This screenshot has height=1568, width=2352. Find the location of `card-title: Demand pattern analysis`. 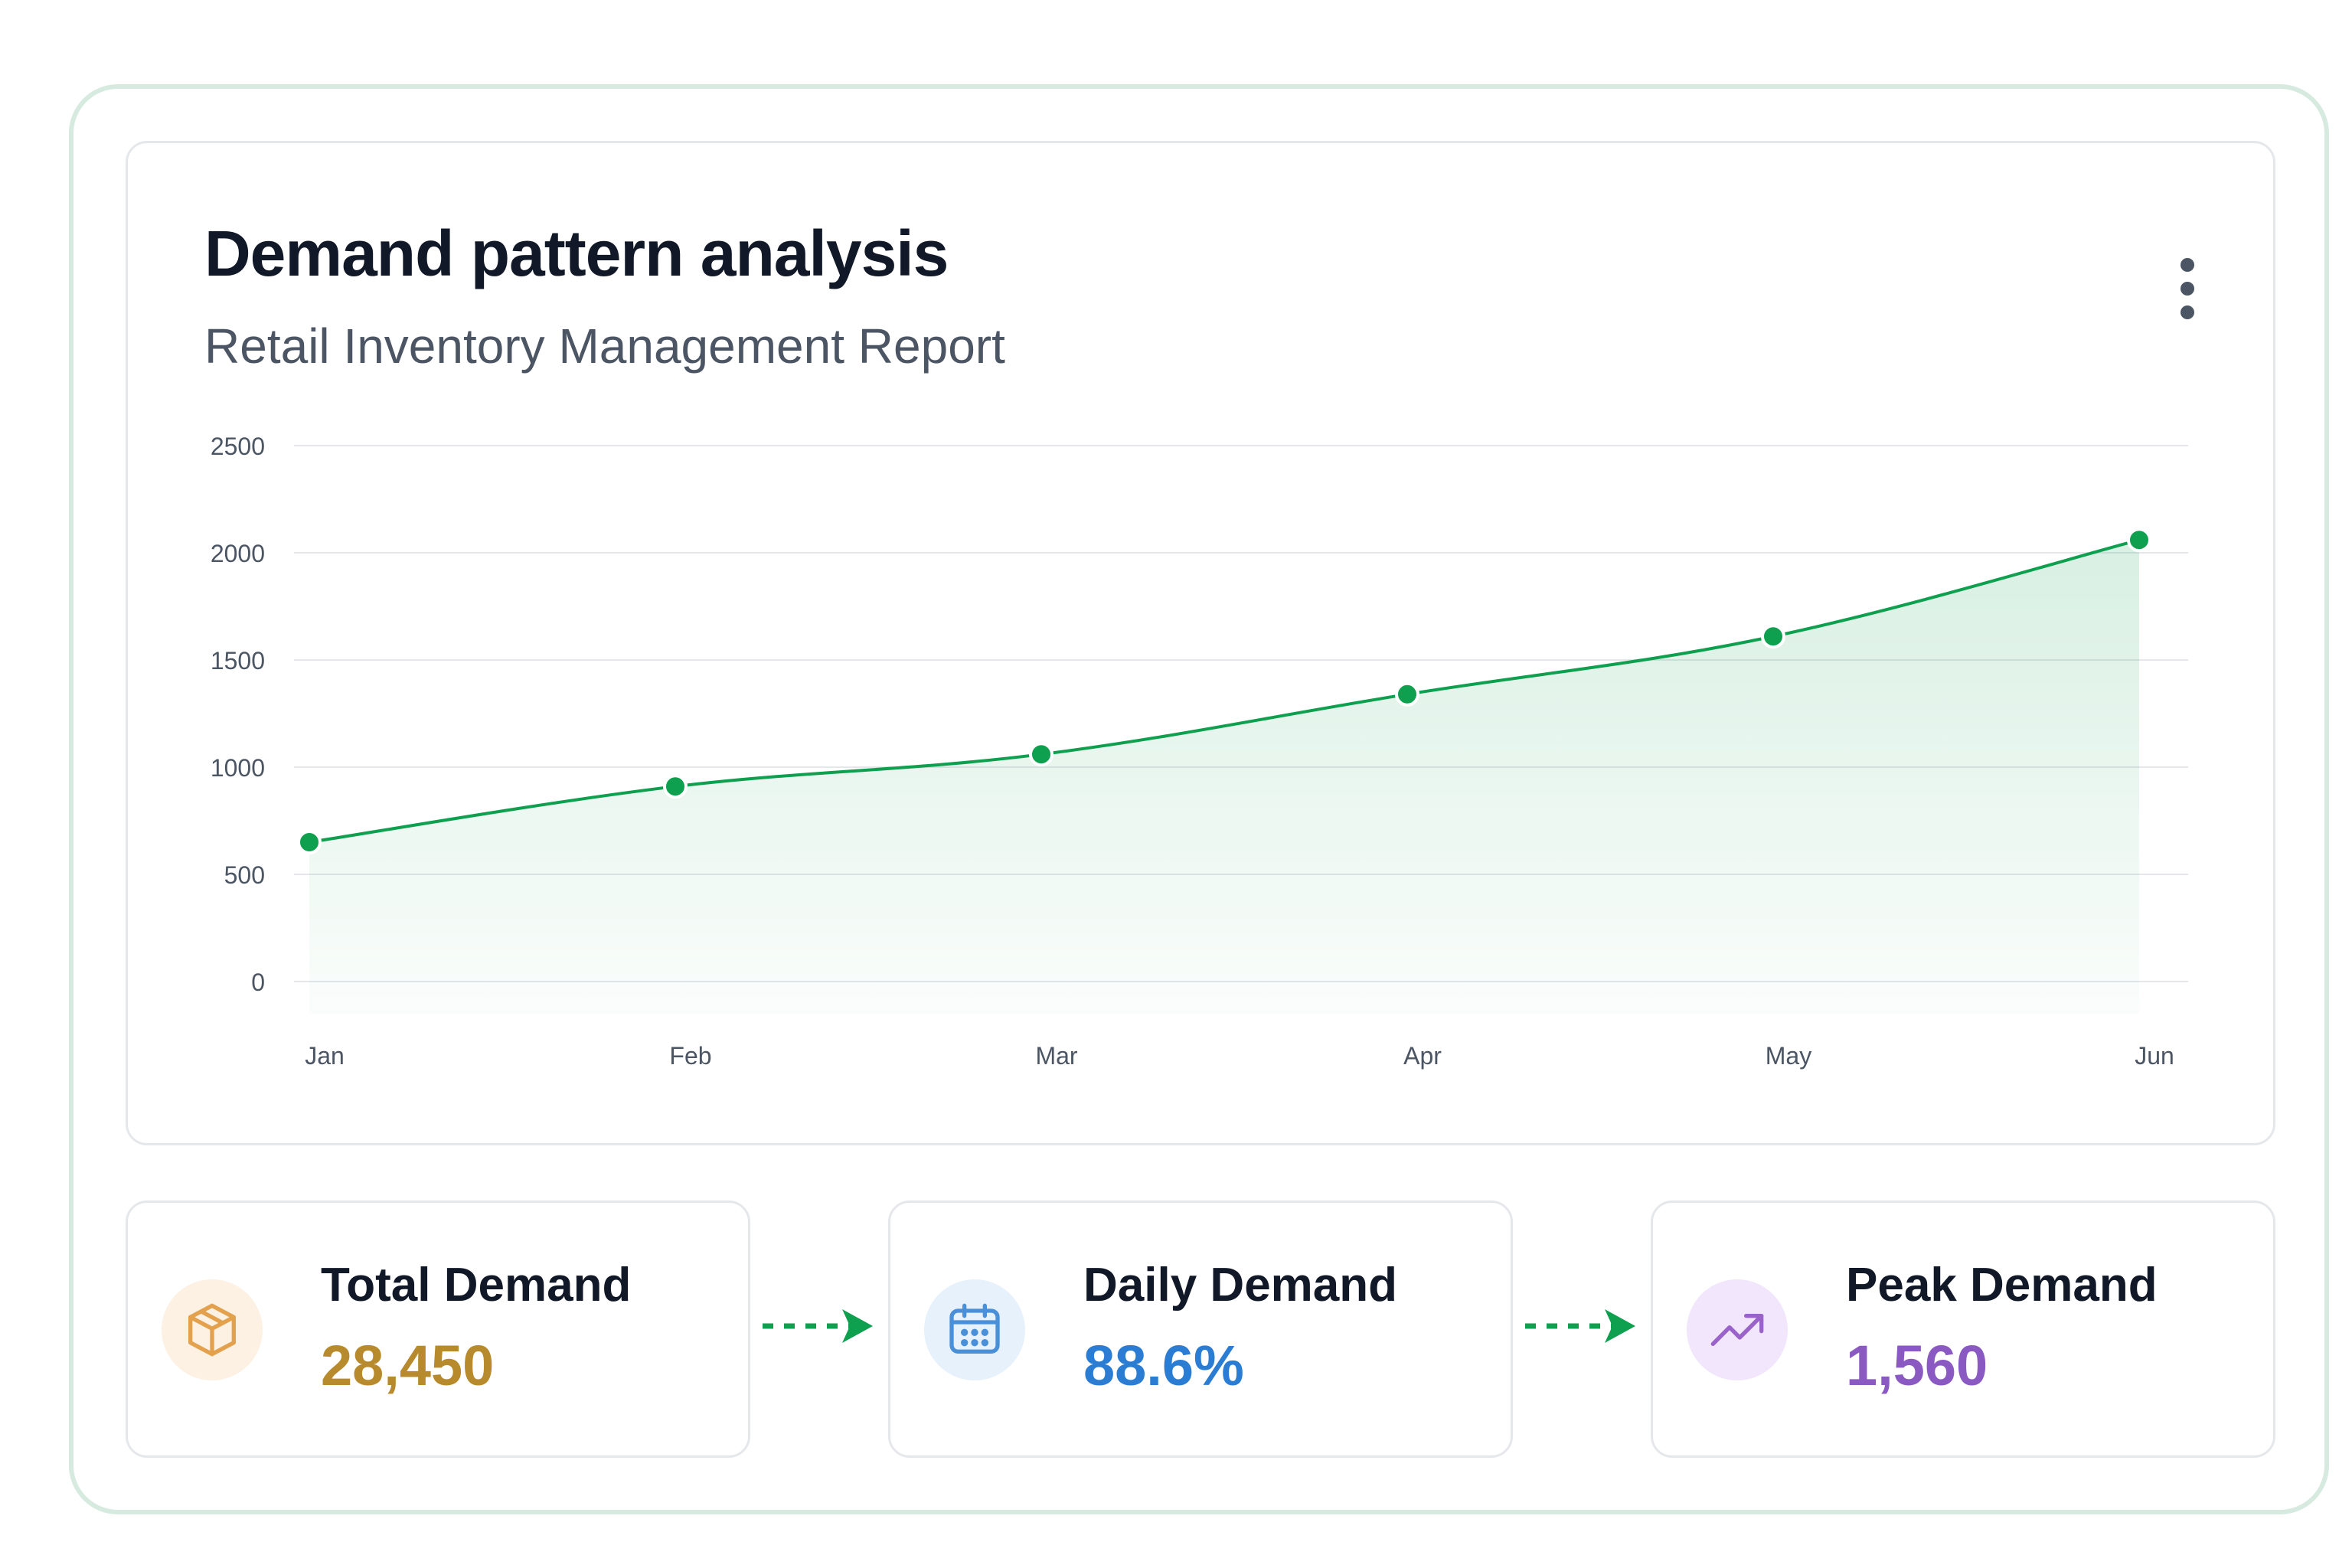

card-title: Demand pattern analysis is located at coordinates (576, 253).